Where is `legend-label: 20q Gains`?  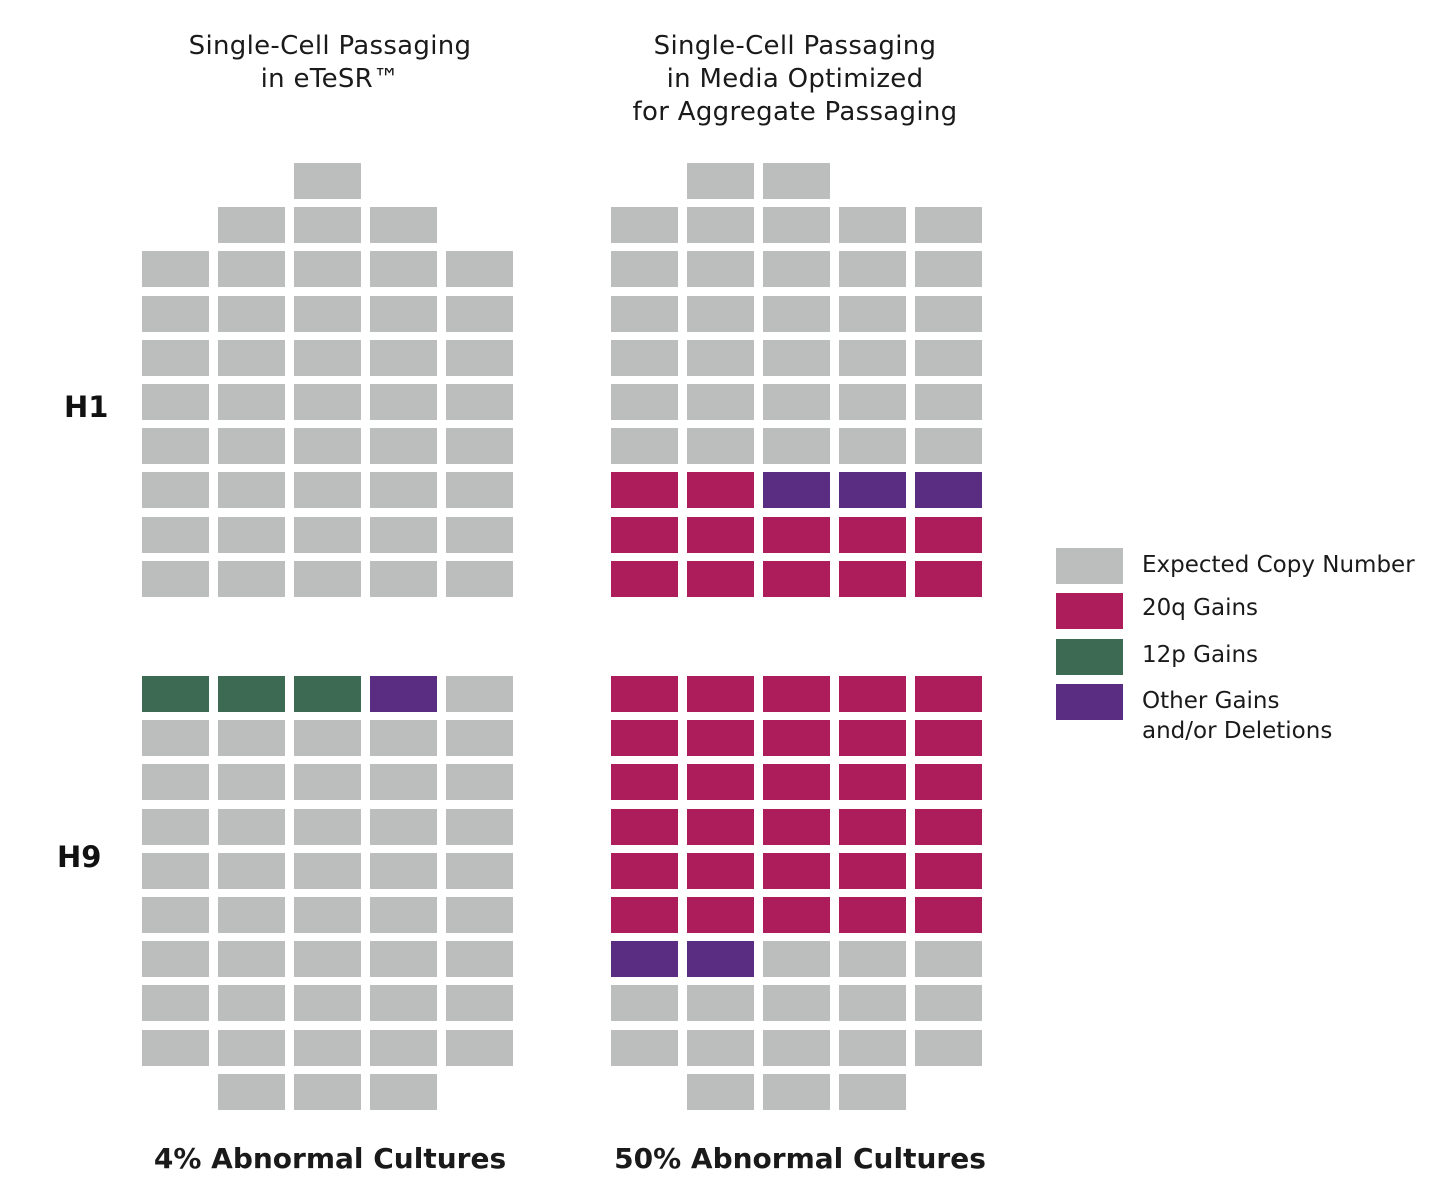 legend-label: 20q Gains is located at coordinates (1200, 608).